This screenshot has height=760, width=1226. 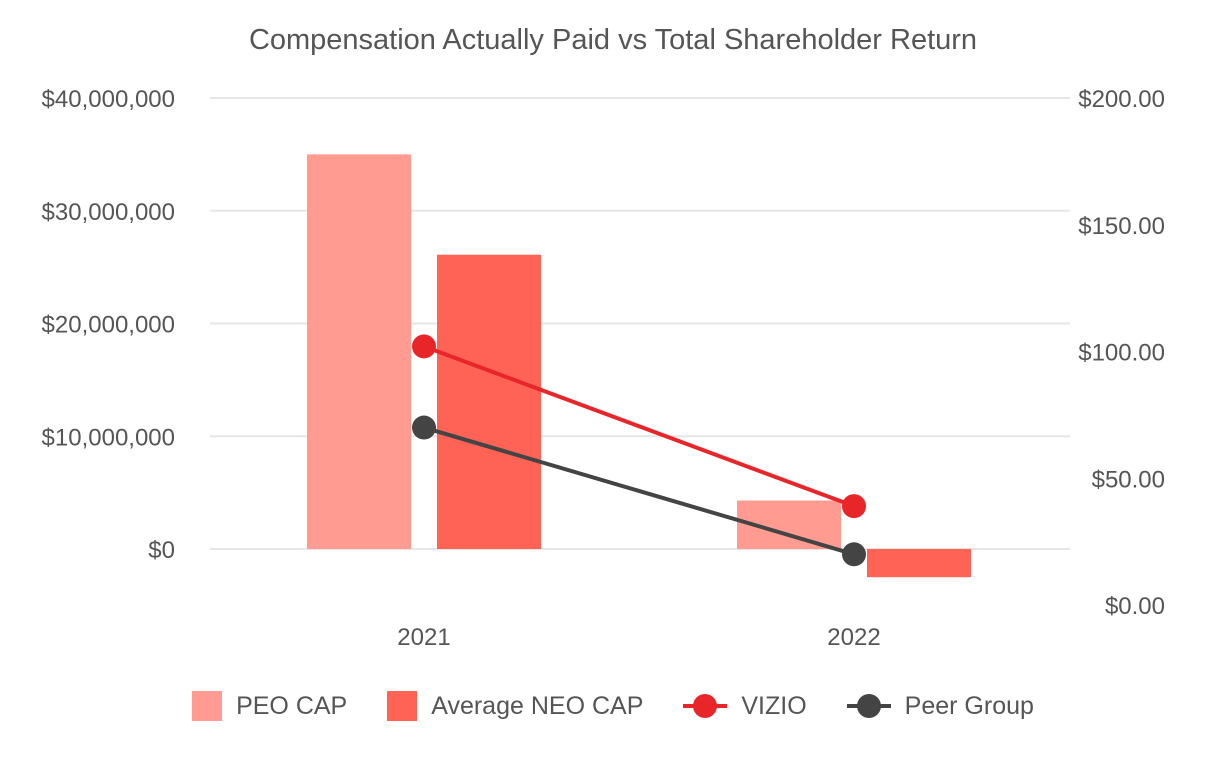 I want to click on legend: PEO CAP Average NEO CAP VIZIO Peer Group, so click(x=613, y=706).